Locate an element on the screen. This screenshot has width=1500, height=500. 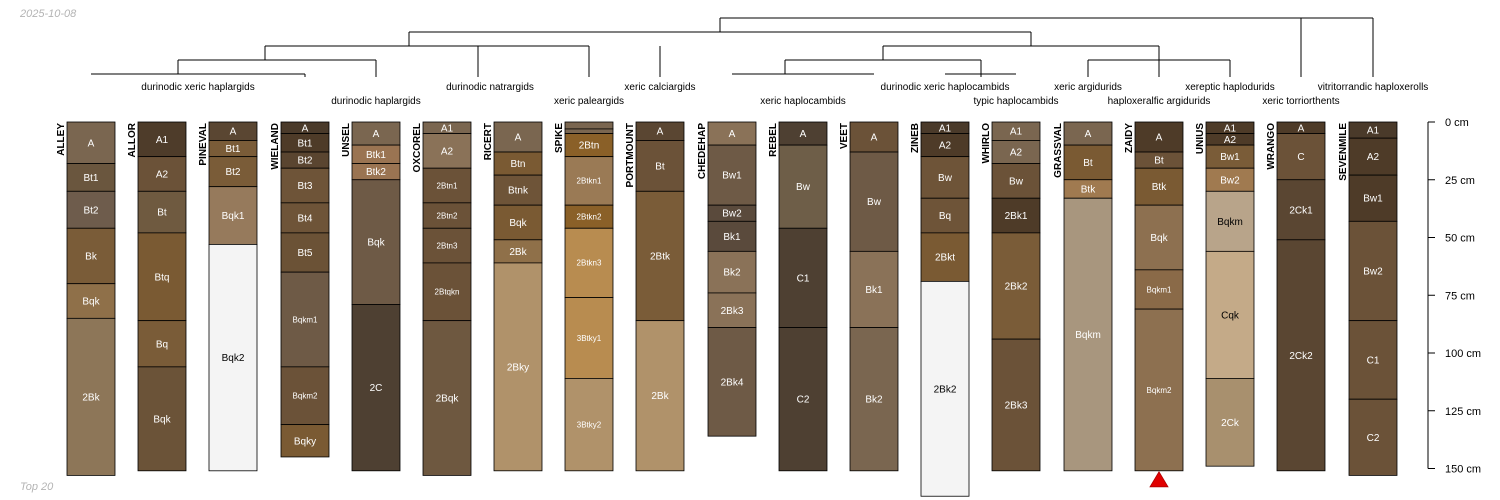
horizon-label: Bt1 is located at coordinates (304, 143).